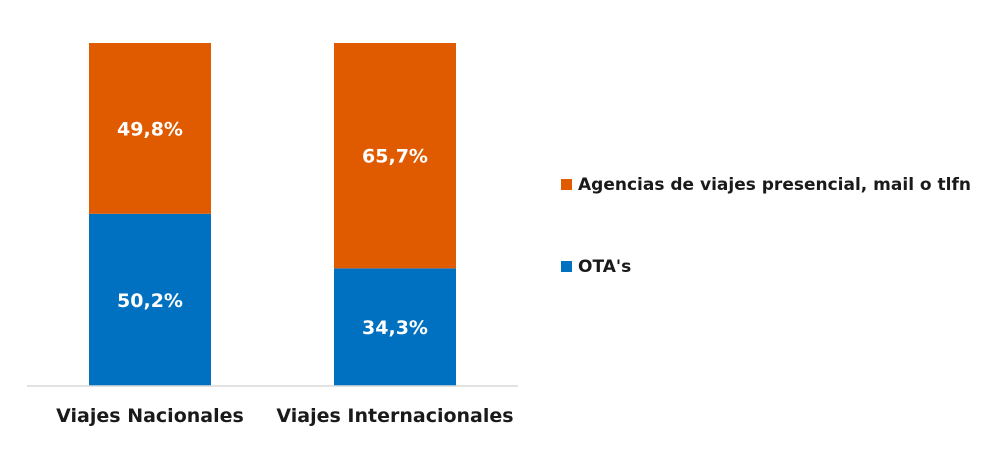 The width and height of the screenshot is (1000, 466). Describe the element at coordinates (566, 266) in the screenshot. I see `legend-swatch-ota-s` at that location.